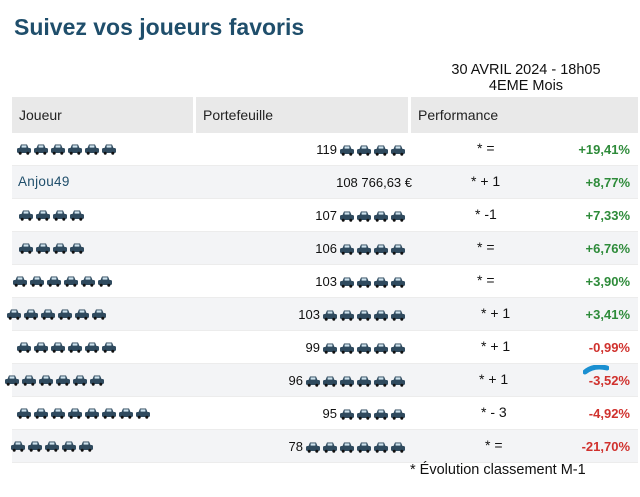 The width and height of the screenshot is (640, 497). I want to click on wallet-value: 108 766,63 €, so click(374, 182).